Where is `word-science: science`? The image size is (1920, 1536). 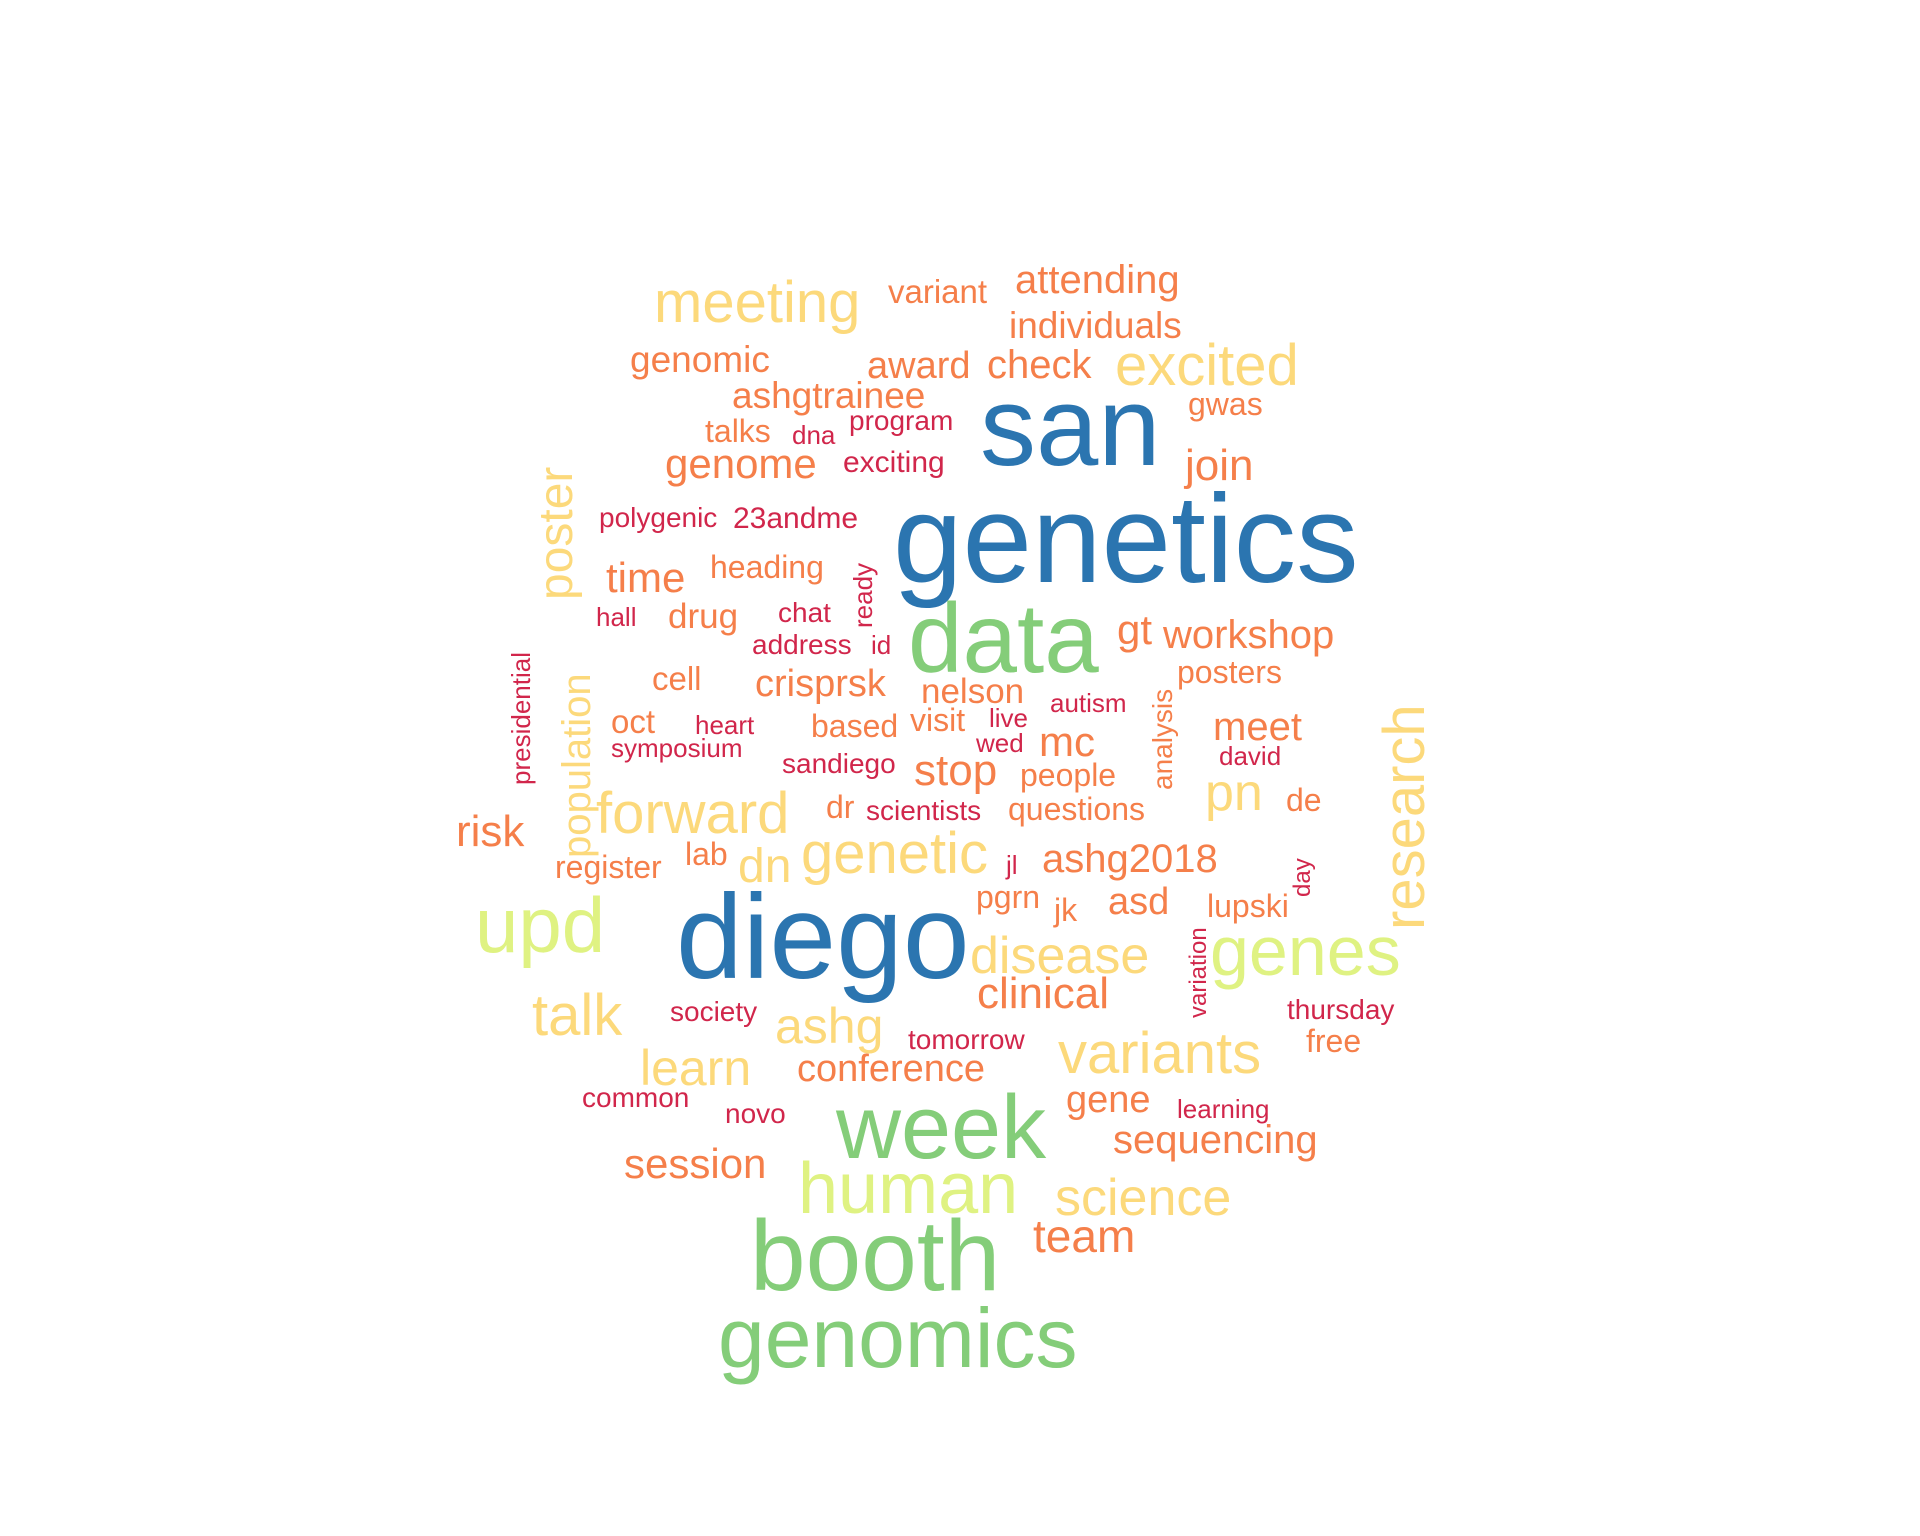 word-science: science is located at coordinates (1143, 1198).